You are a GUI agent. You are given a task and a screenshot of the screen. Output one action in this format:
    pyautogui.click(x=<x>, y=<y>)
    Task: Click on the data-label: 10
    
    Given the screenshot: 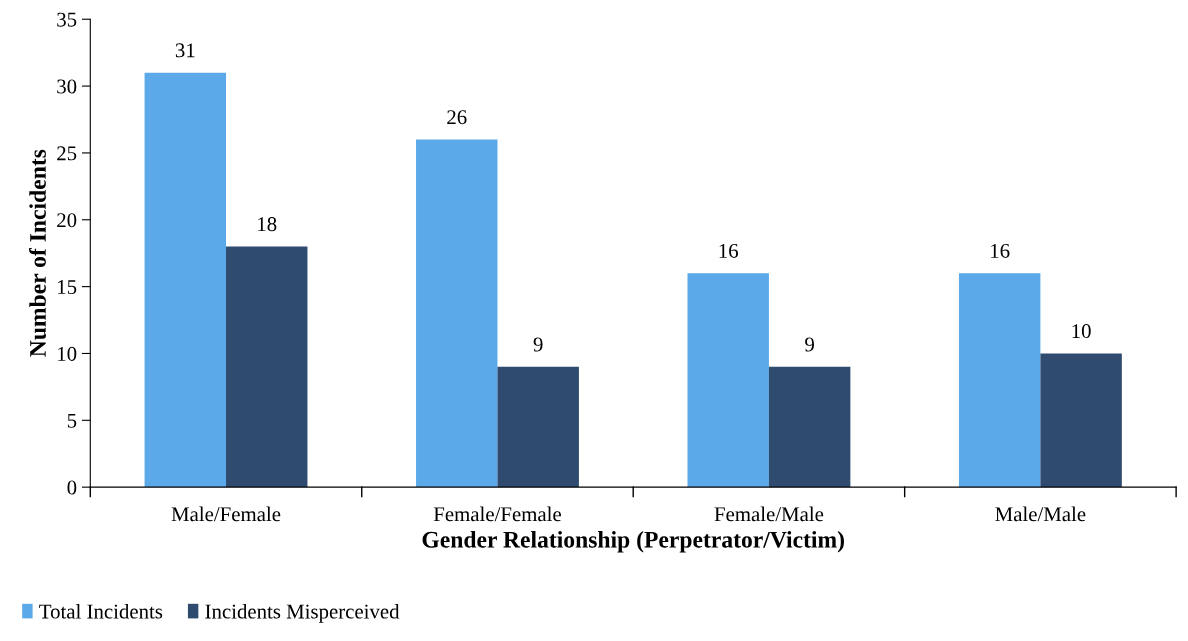 What is the action you would take?
    pyautogui.click(x=1081, y=331)
    